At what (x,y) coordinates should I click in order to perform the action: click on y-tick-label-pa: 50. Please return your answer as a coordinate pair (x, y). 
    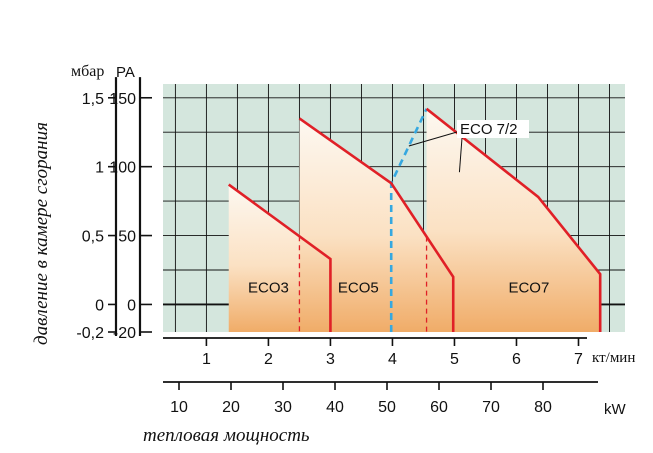
    Looking at the image, I should click on (127, 237).